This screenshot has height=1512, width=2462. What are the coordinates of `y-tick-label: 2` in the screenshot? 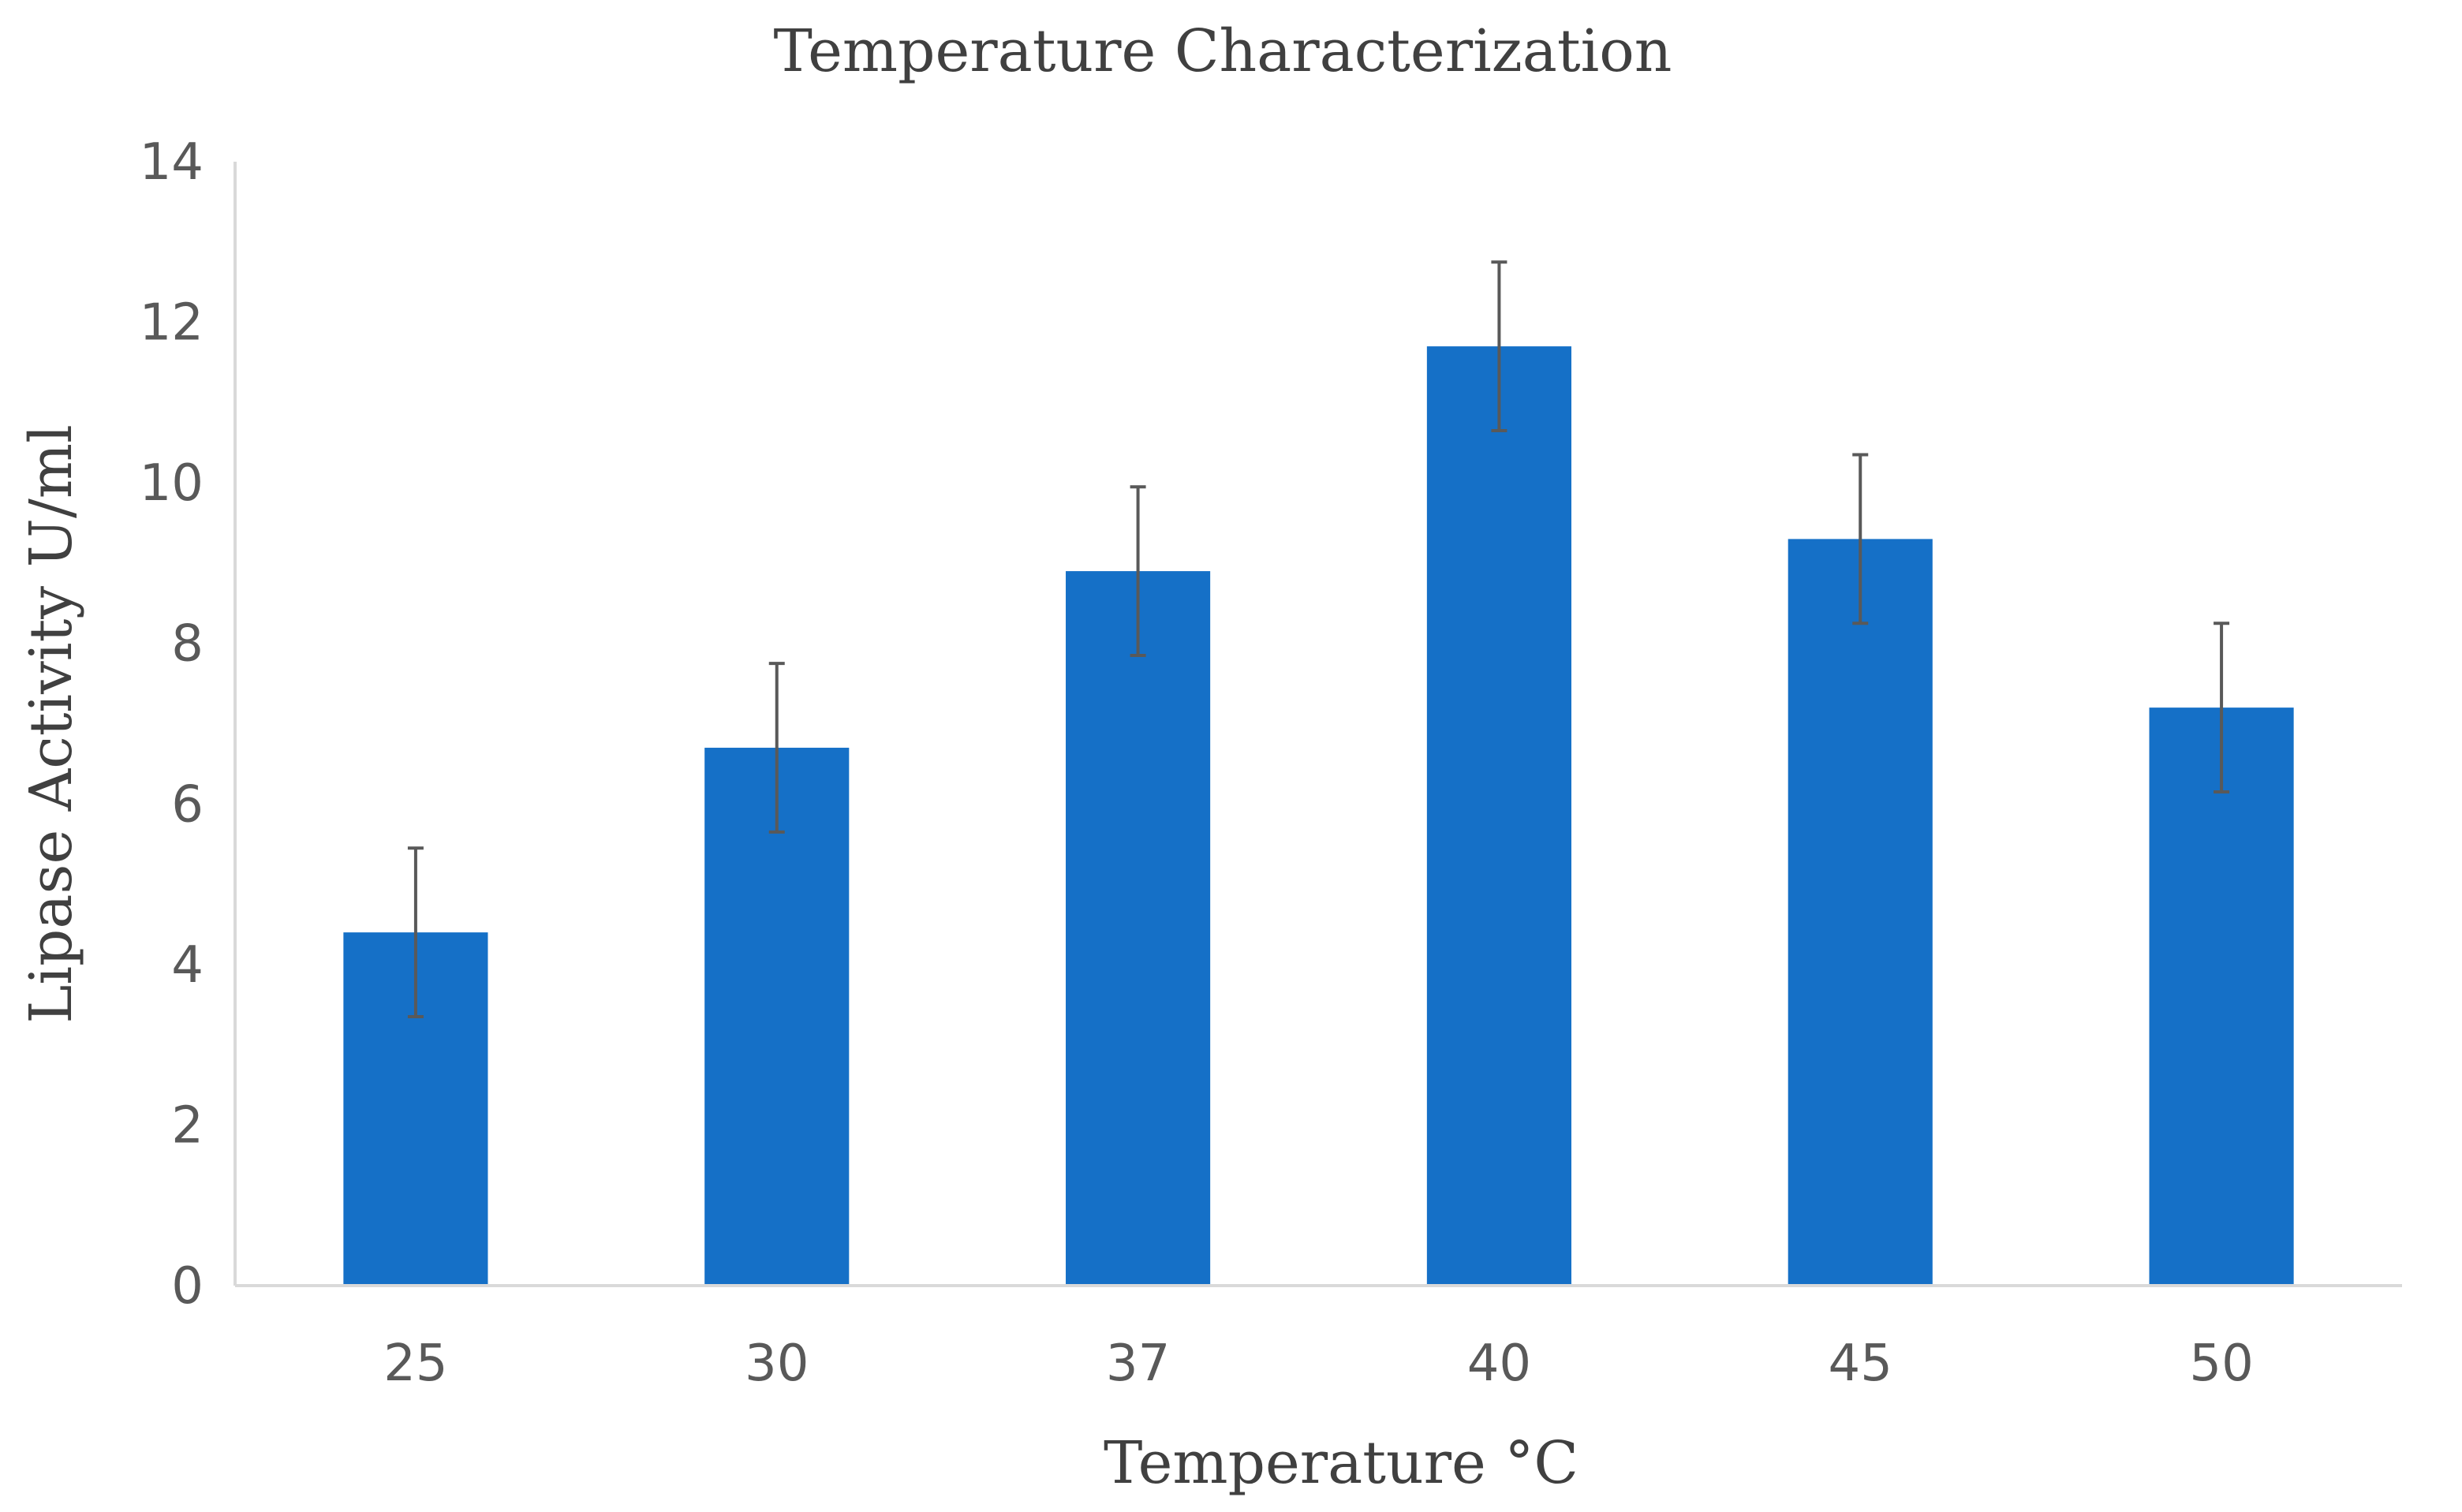 It's located at (187, 1125).